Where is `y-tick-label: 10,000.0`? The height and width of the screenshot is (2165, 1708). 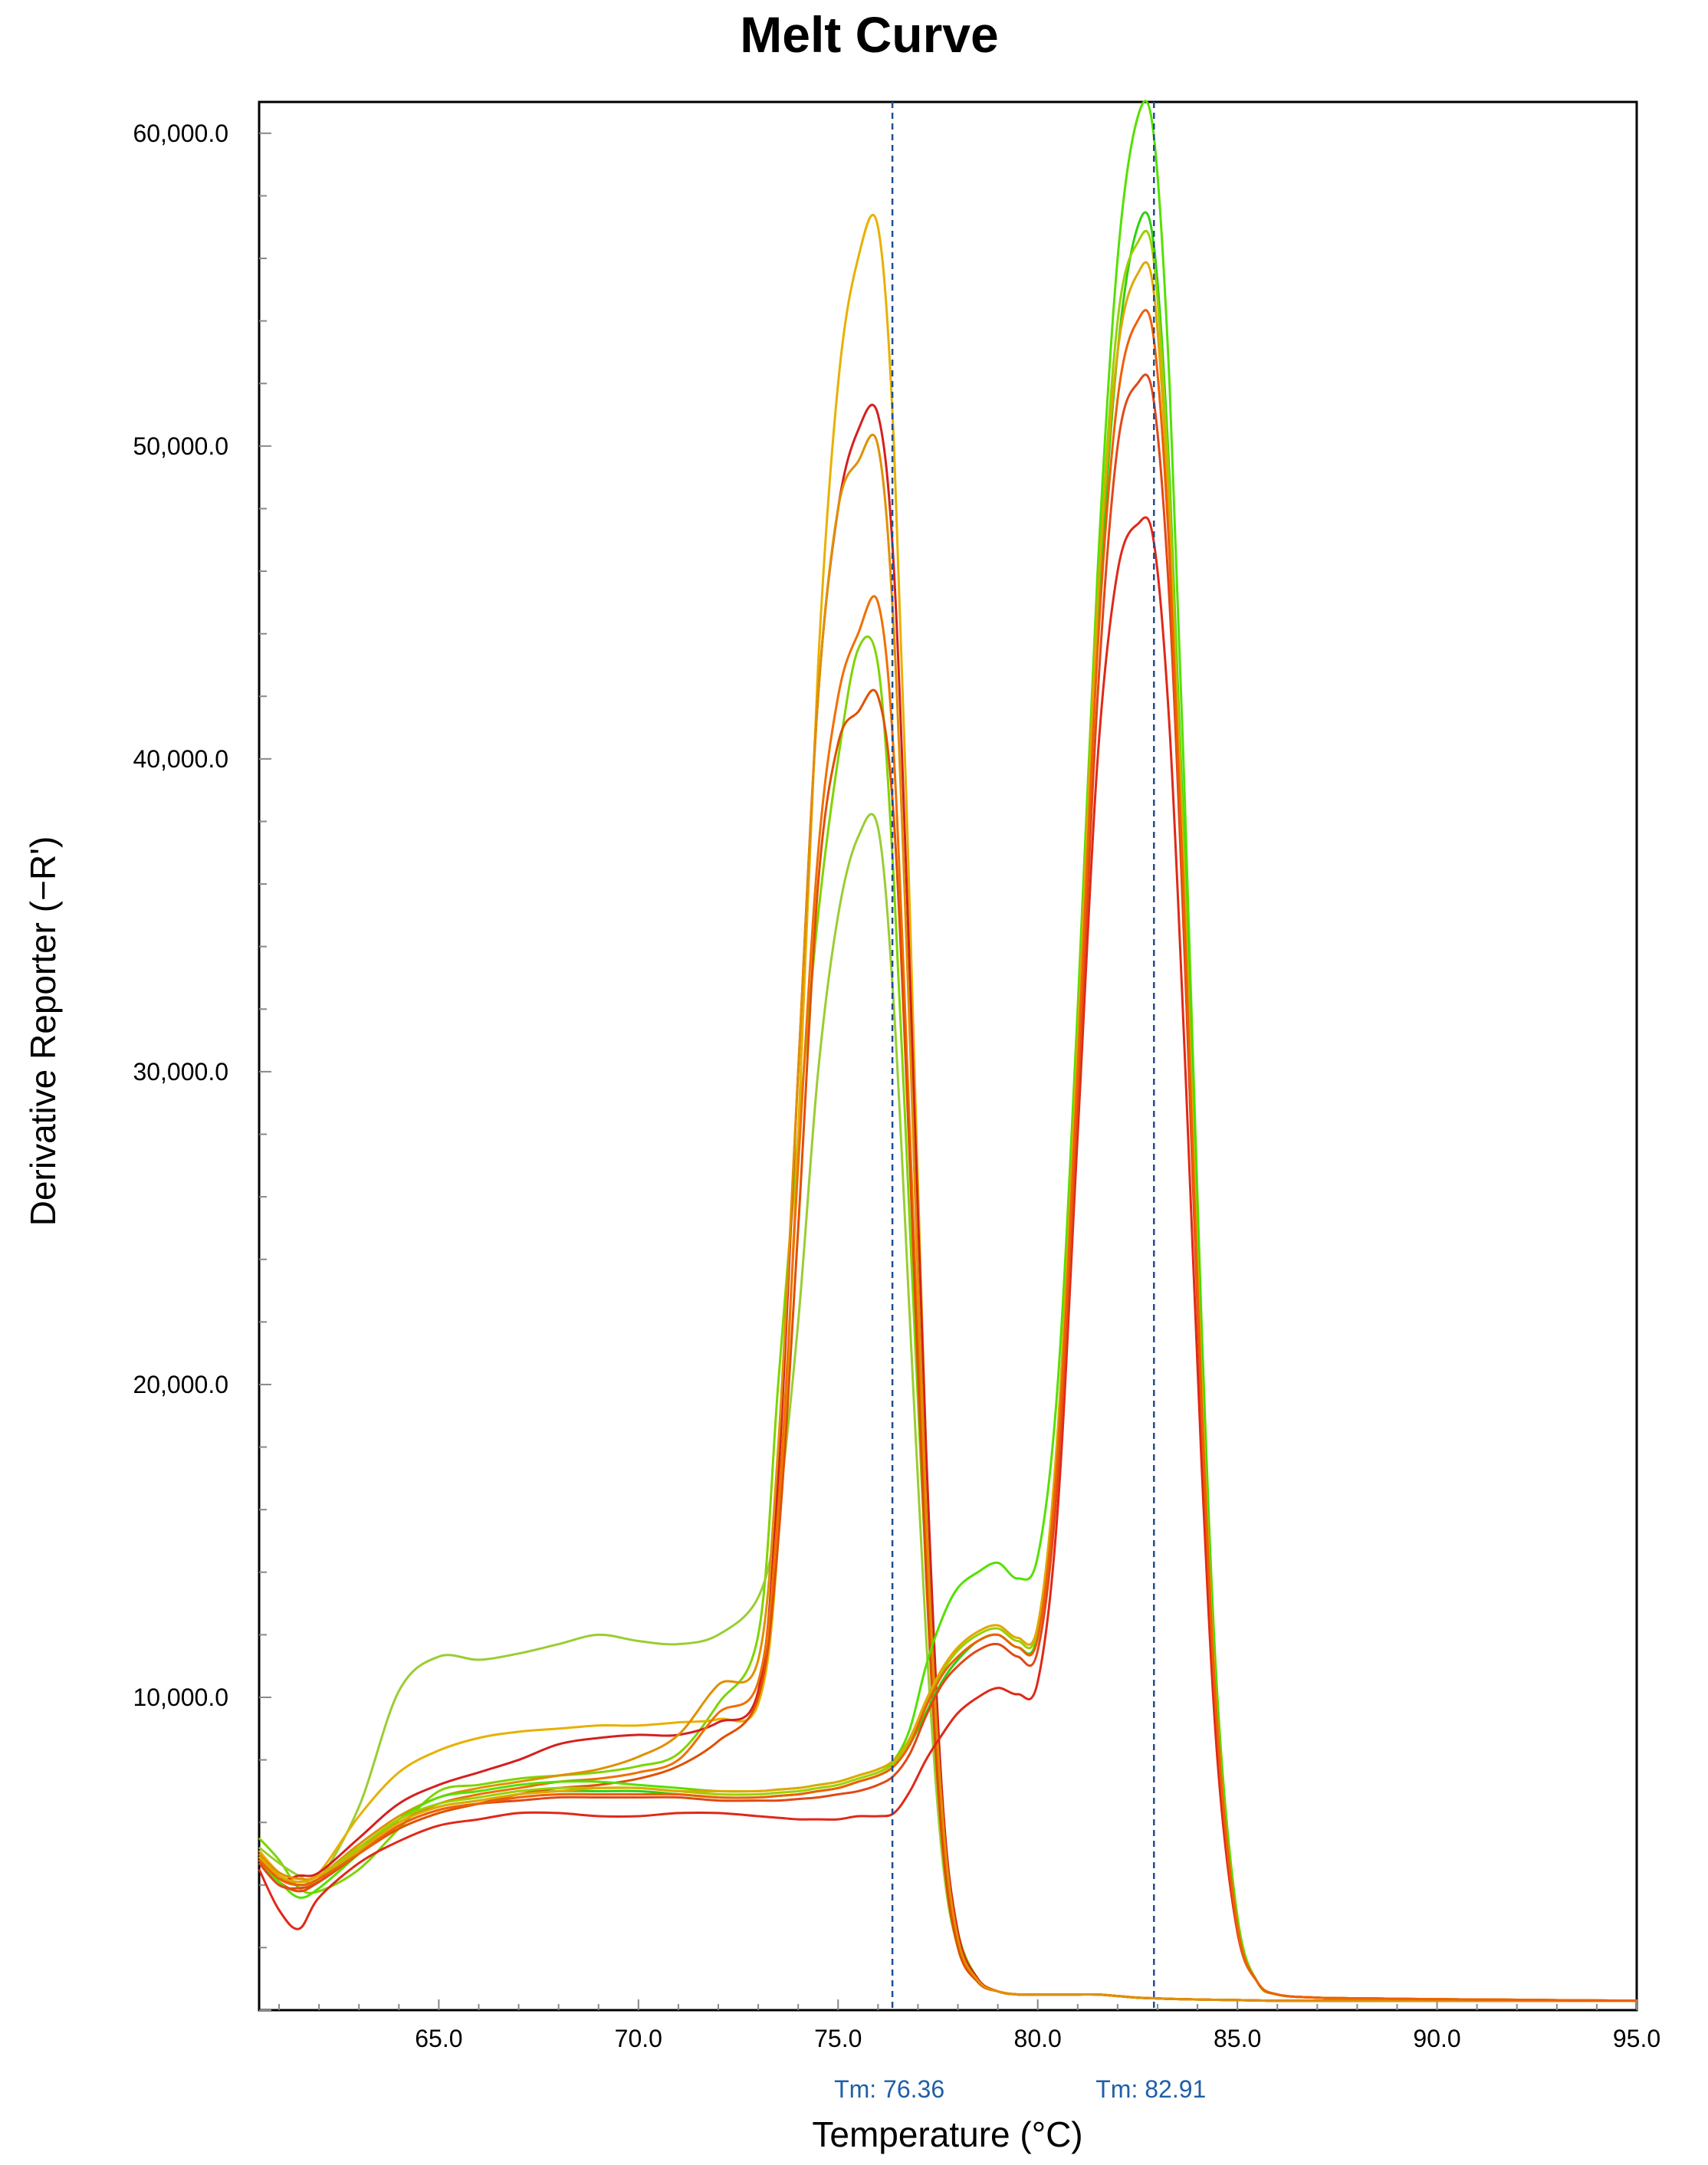 y-tick-label: 10,000.0 is located at coordinates (180, 1697).